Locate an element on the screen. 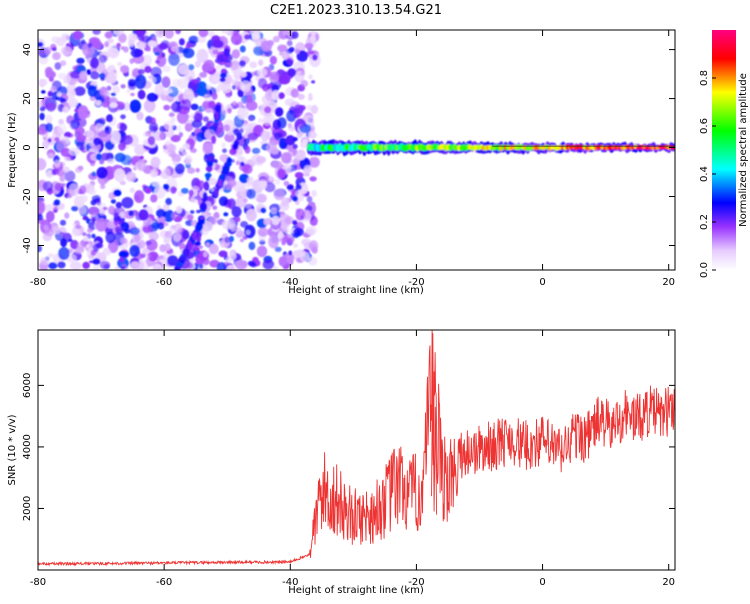 This screenshot has width=750, height=604. y-tick-label: 2000 is located at coordinates (27, 508).